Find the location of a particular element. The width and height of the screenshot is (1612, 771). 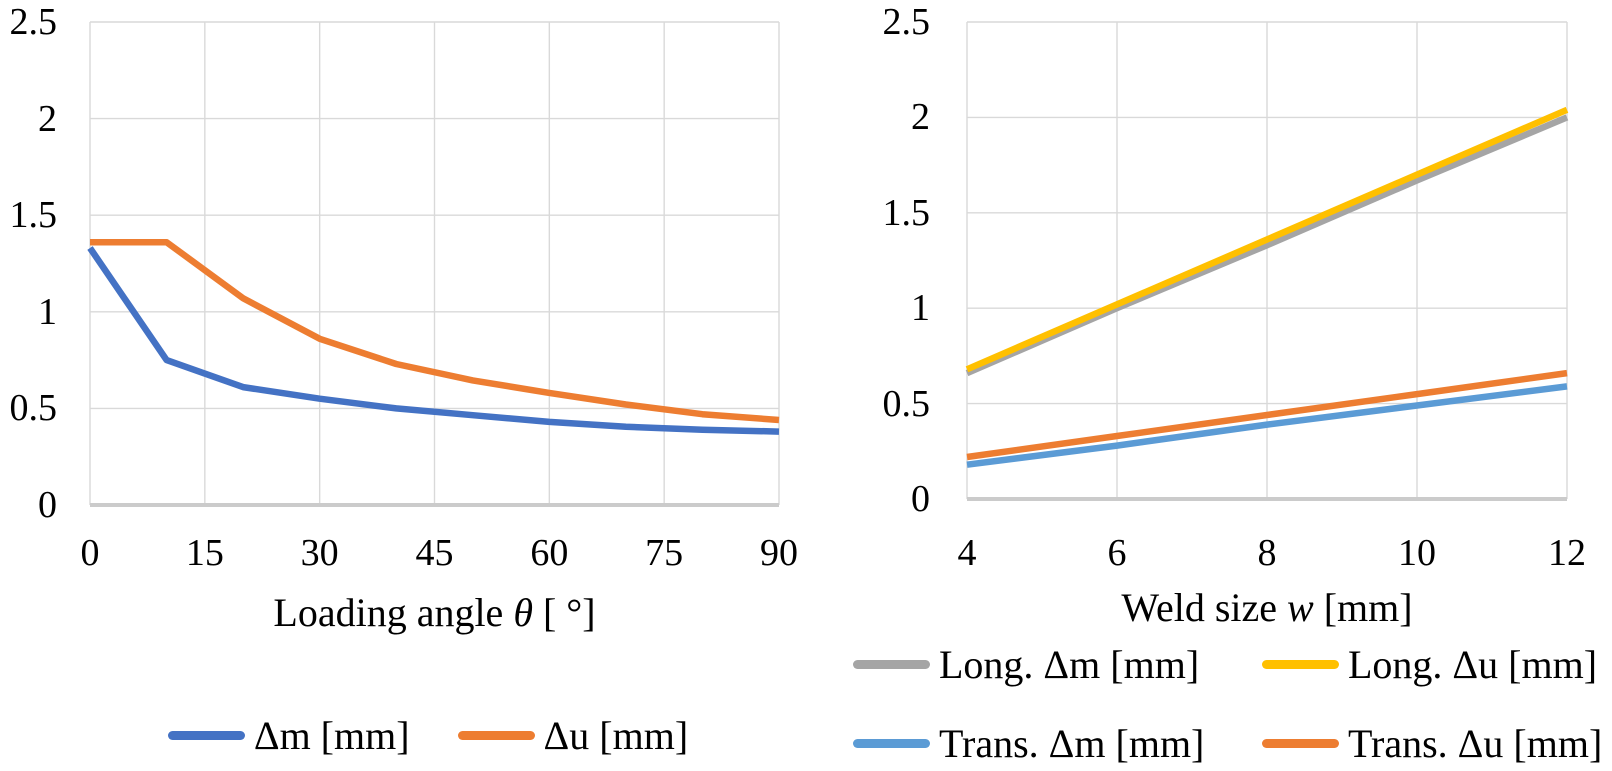

legend-item-3: Trans. Δu [mm] is located at coordinates (1432, 743).